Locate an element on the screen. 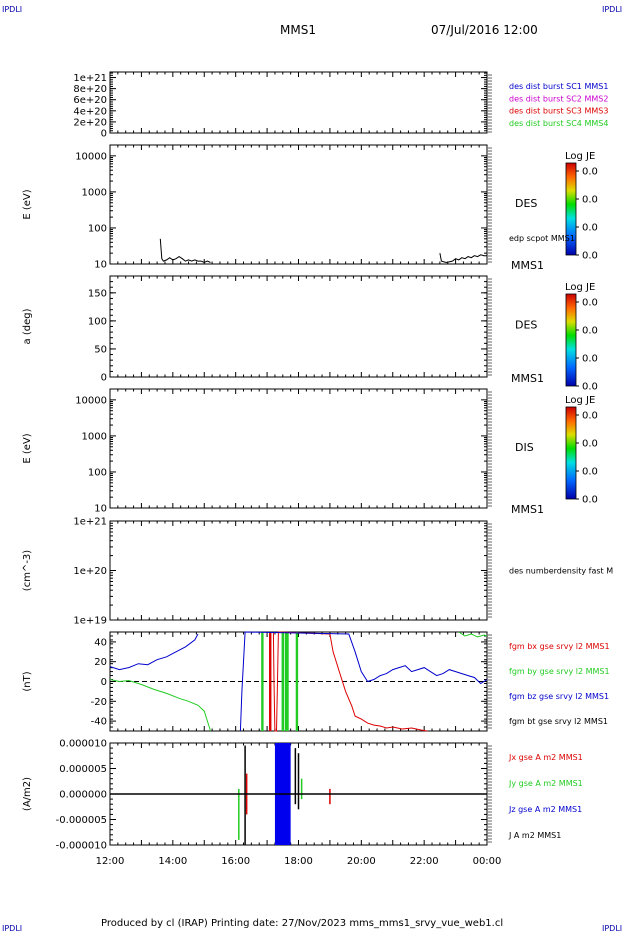 This screenshot has height=934, width=630. y-tick-label: 1e+19 is located at coordinates (90, 621).